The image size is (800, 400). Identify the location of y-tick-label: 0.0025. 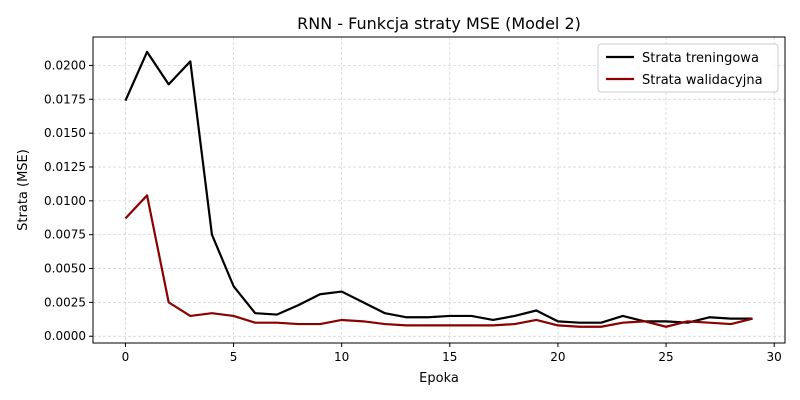
(65, 302).